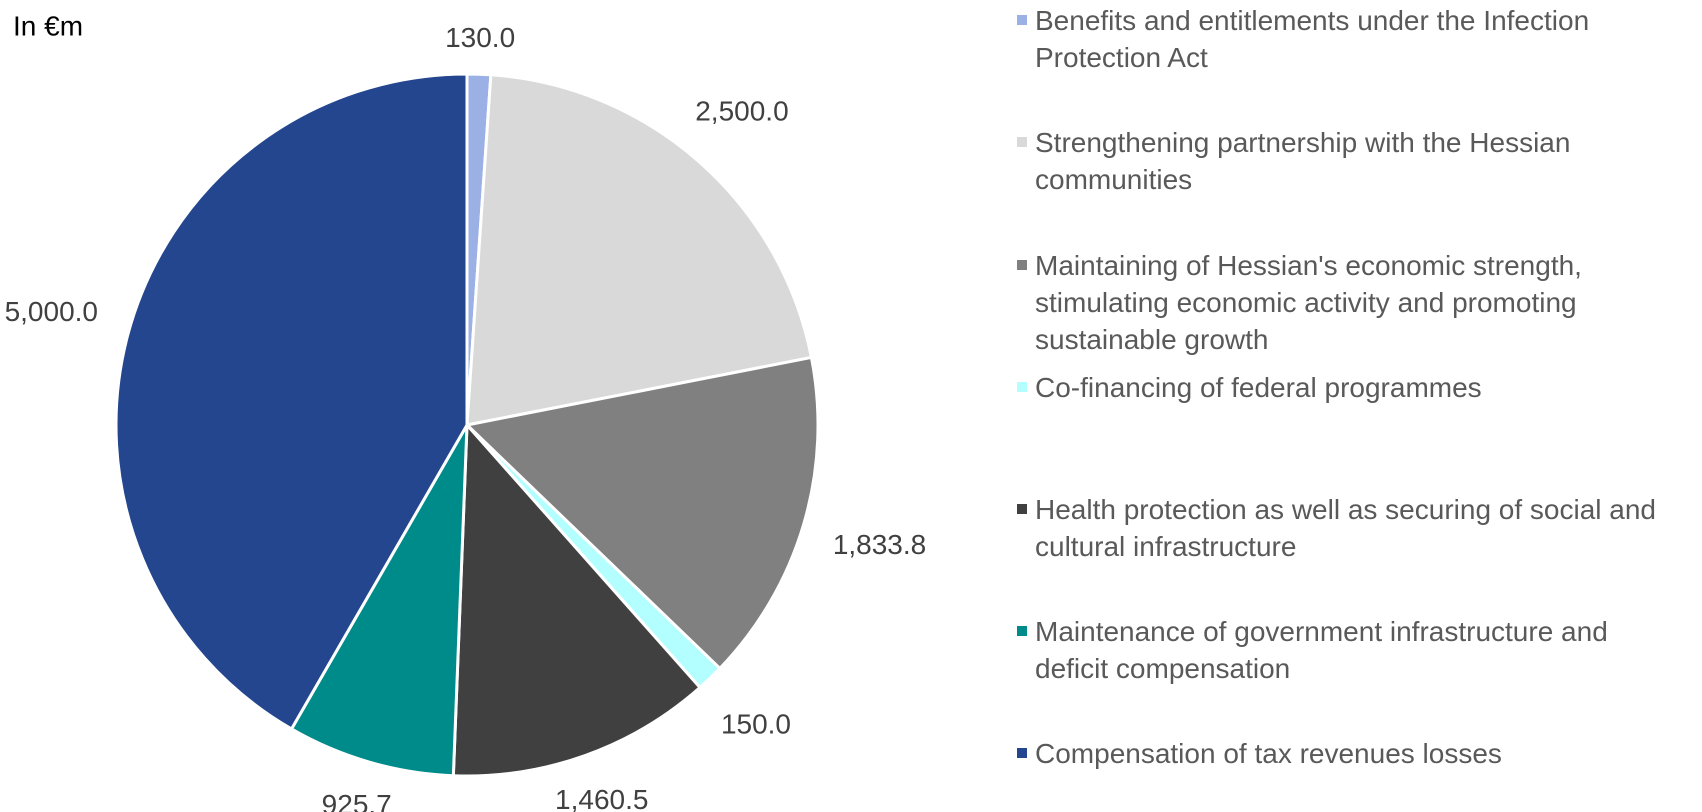 This screenshot has height=812, width=1702. What do you see at coordinates (48, 25) in the screenshot?
I see `unit-label: In €m` at bounding box center [48, 25].